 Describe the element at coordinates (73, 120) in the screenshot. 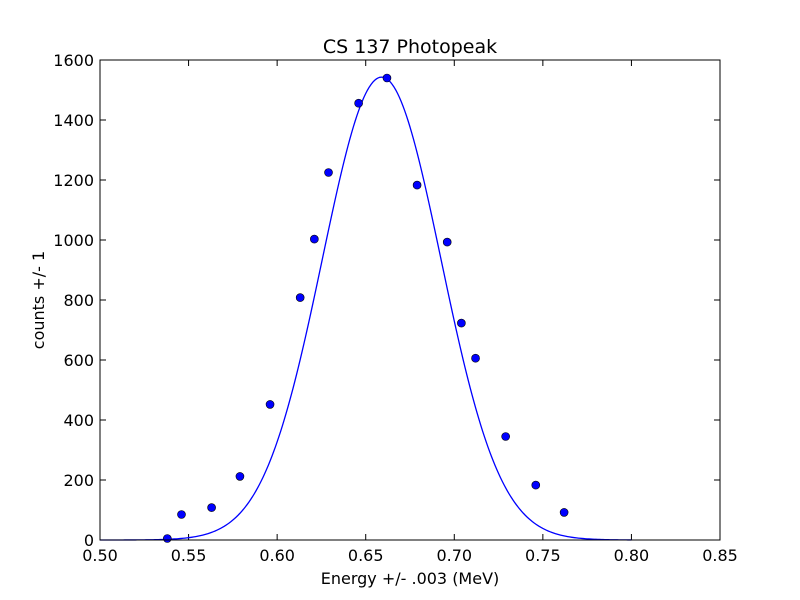

I see `y-tick-label: 1400` at that location.